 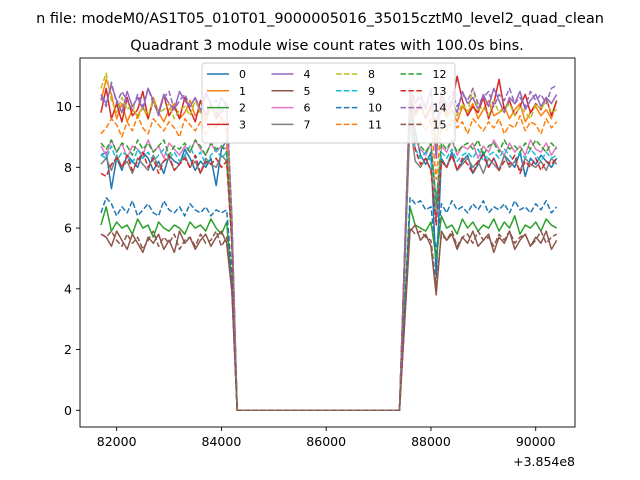 What do you see at coordinates (68, 288) in the screenshot?
I see `y-tick-label: 4` at bounding box center [68, 288].